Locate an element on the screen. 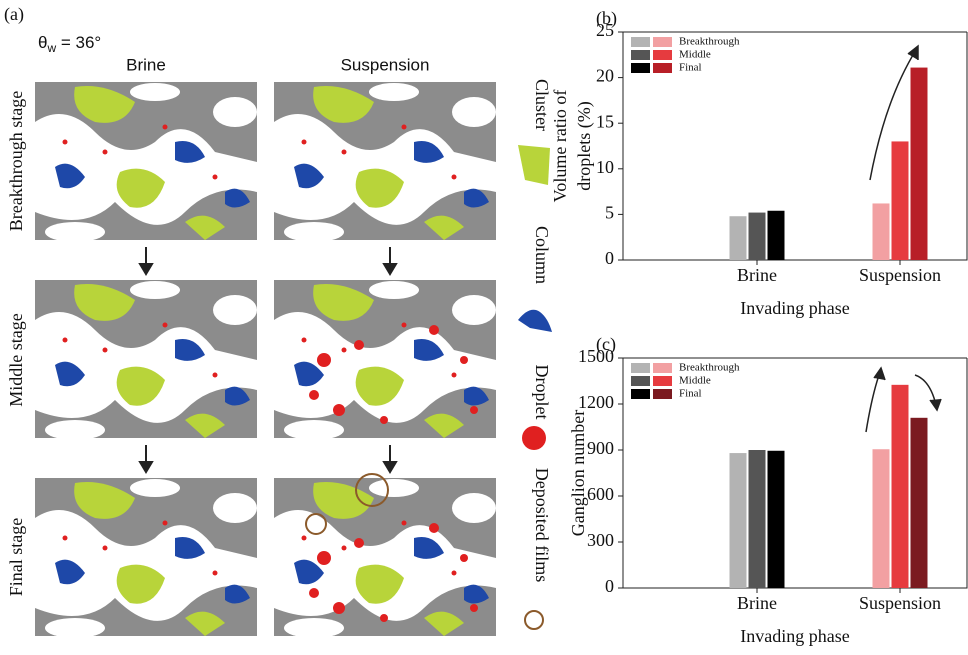 This screenshot has width=968, height=655. legend-label: Deposited films is located at coordinates (542, 525).